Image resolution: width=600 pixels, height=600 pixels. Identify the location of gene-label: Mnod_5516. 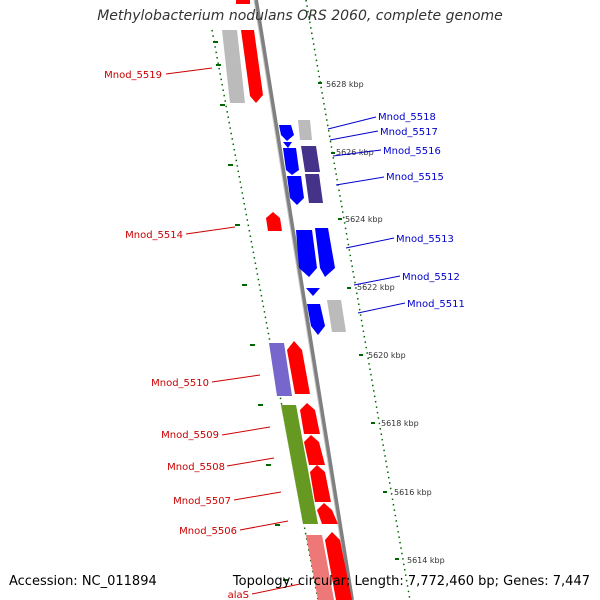
(412, 151).